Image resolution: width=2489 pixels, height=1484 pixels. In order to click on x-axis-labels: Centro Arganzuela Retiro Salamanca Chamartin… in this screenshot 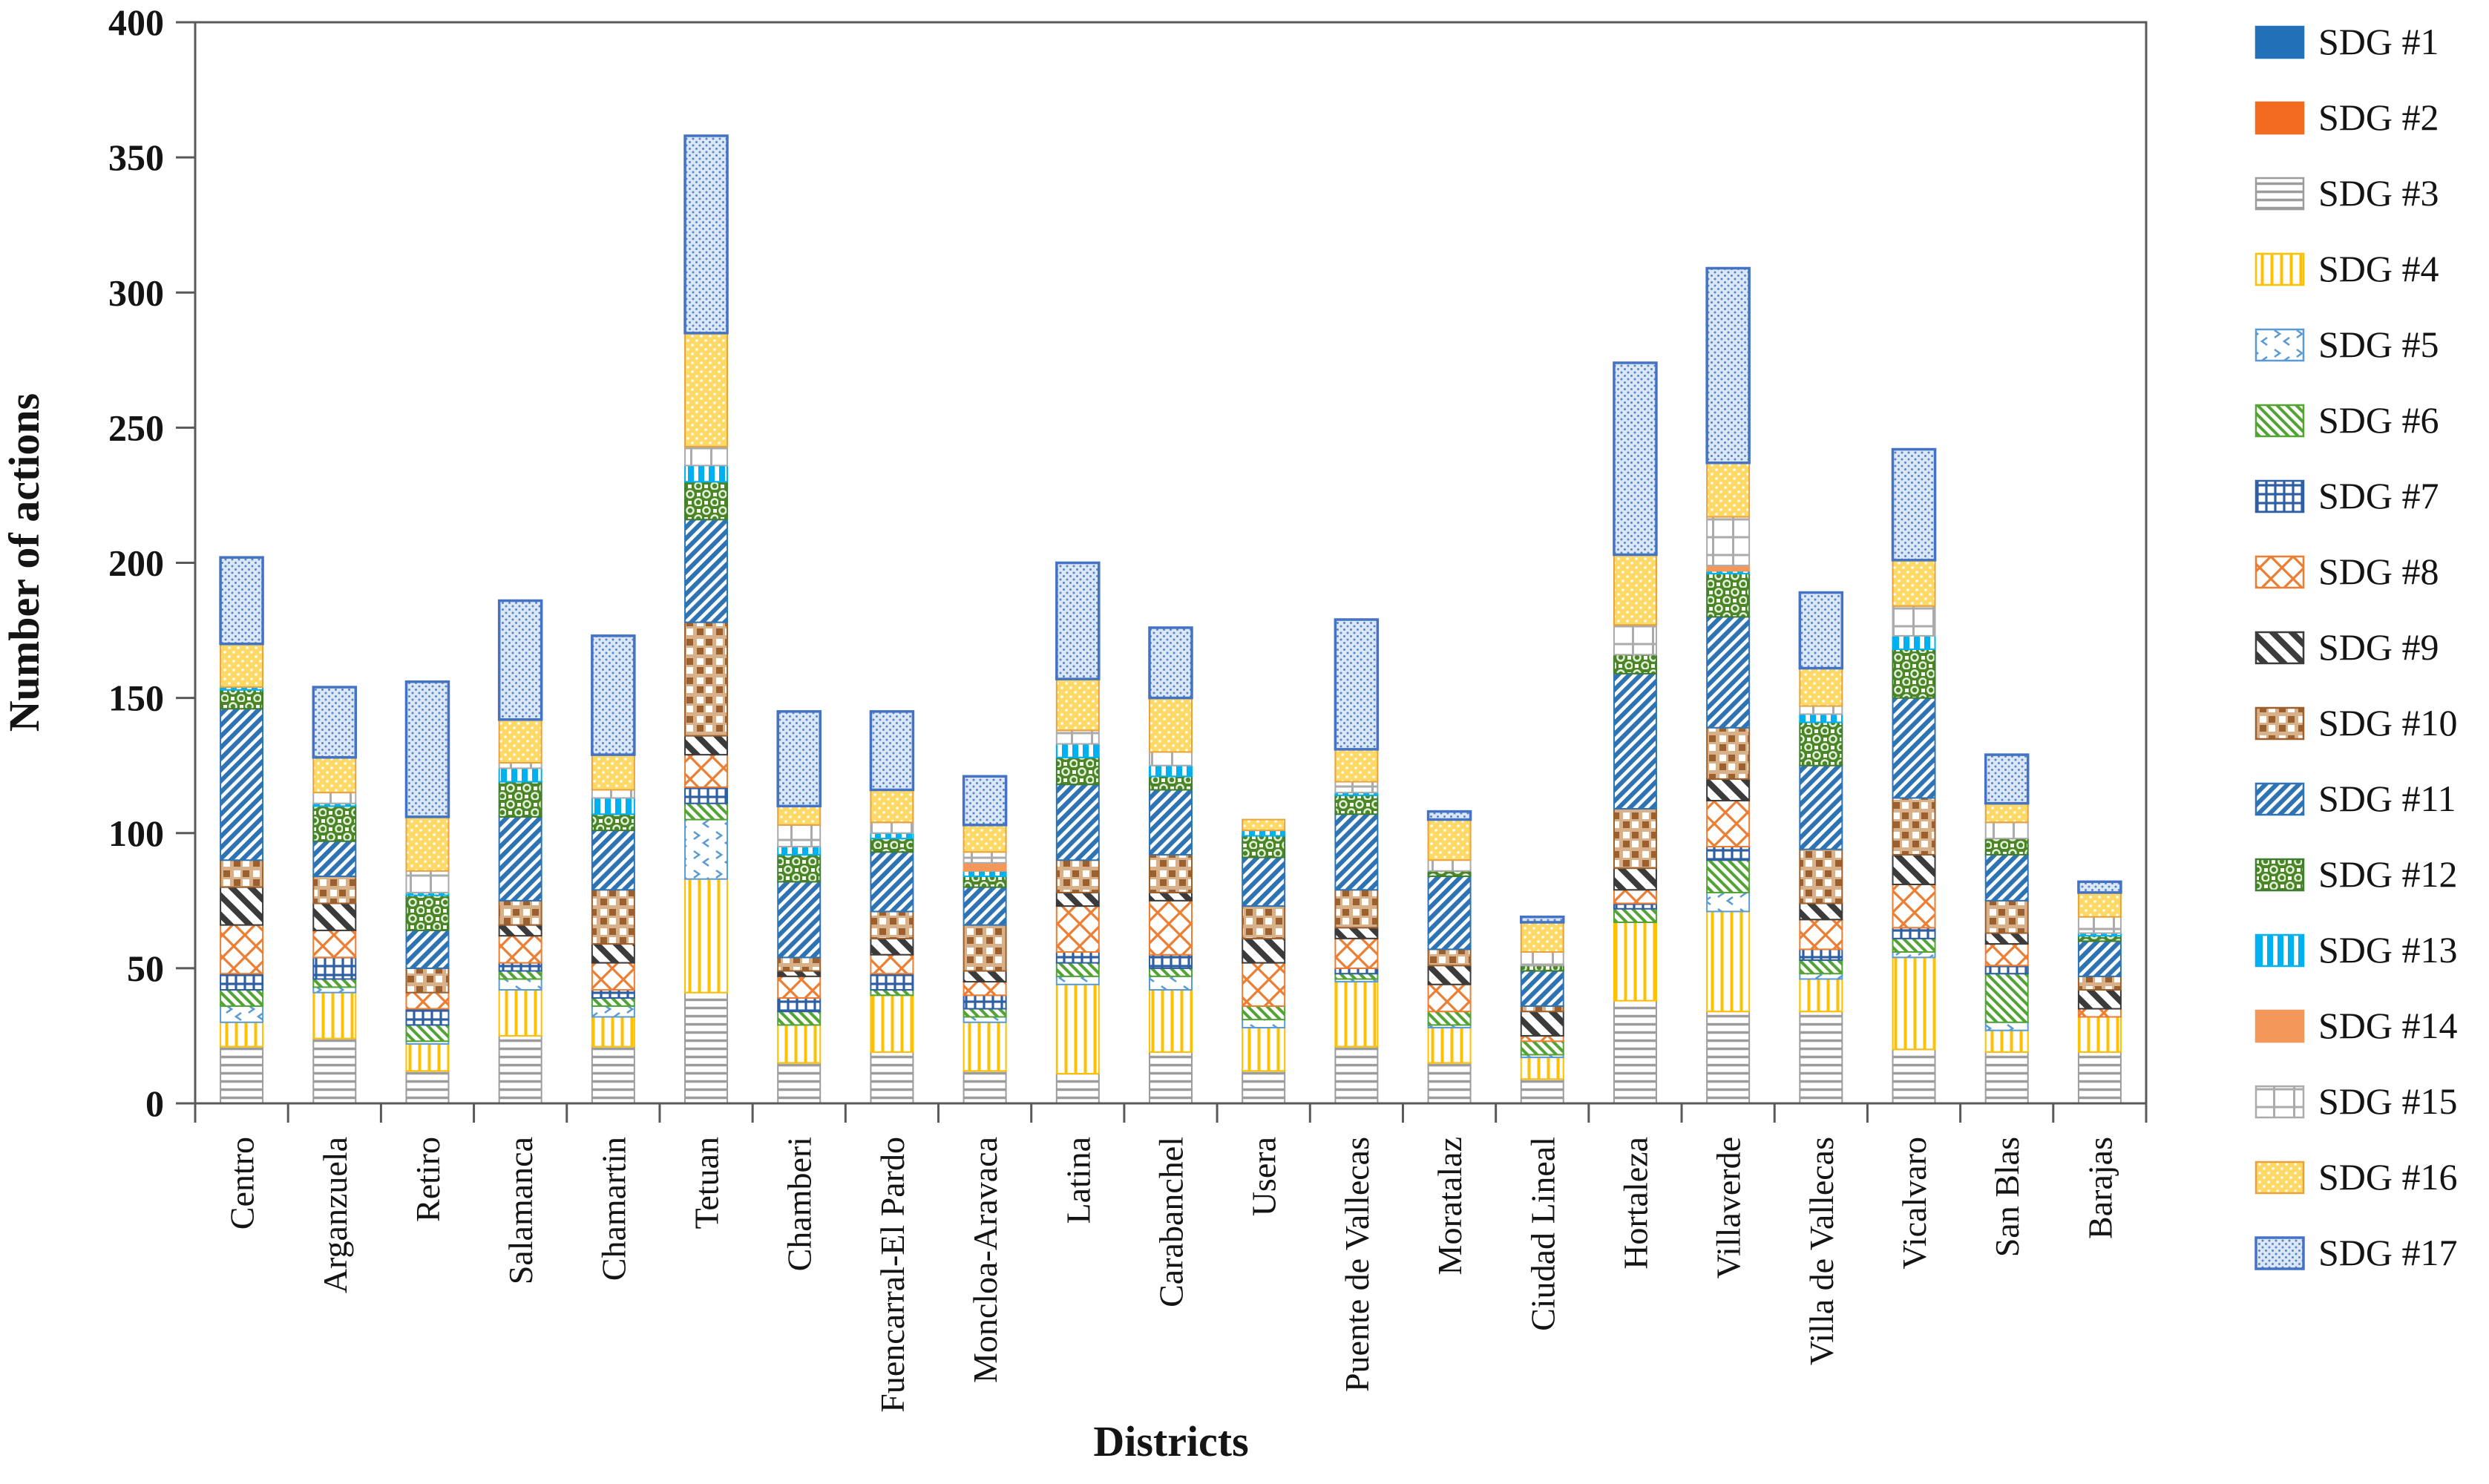, I will do `click(1171, 1275)`.